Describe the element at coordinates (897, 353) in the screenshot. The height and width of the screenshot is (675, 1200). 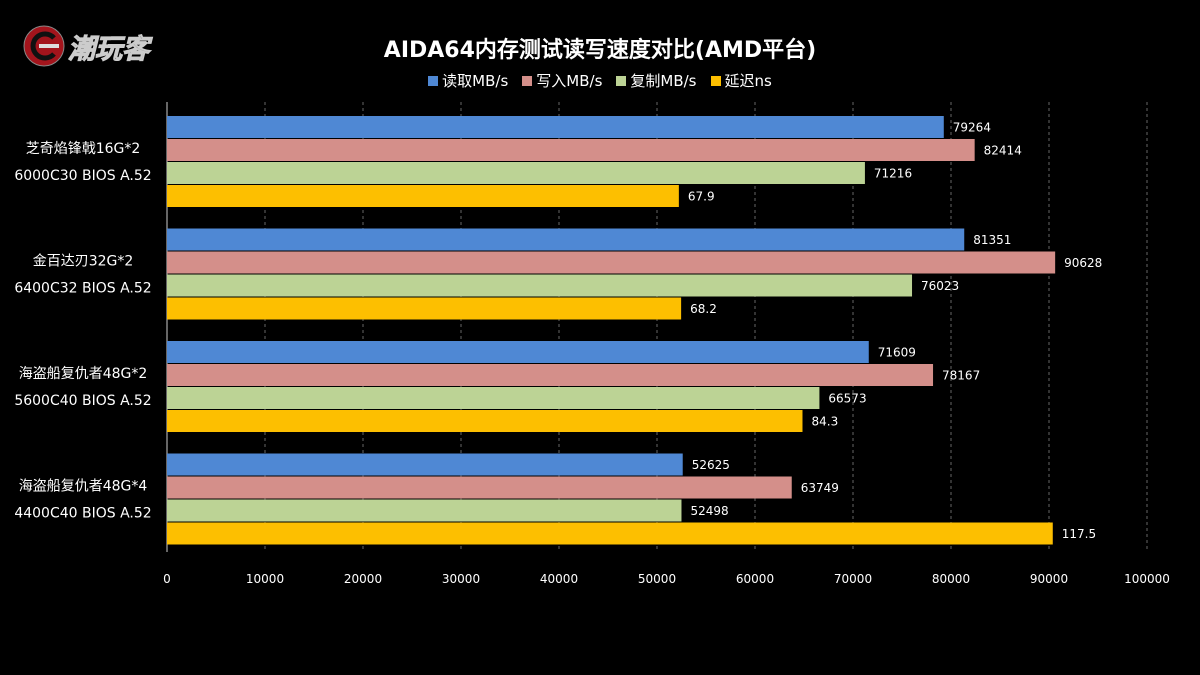
I see `data-label: 71609` at that location.